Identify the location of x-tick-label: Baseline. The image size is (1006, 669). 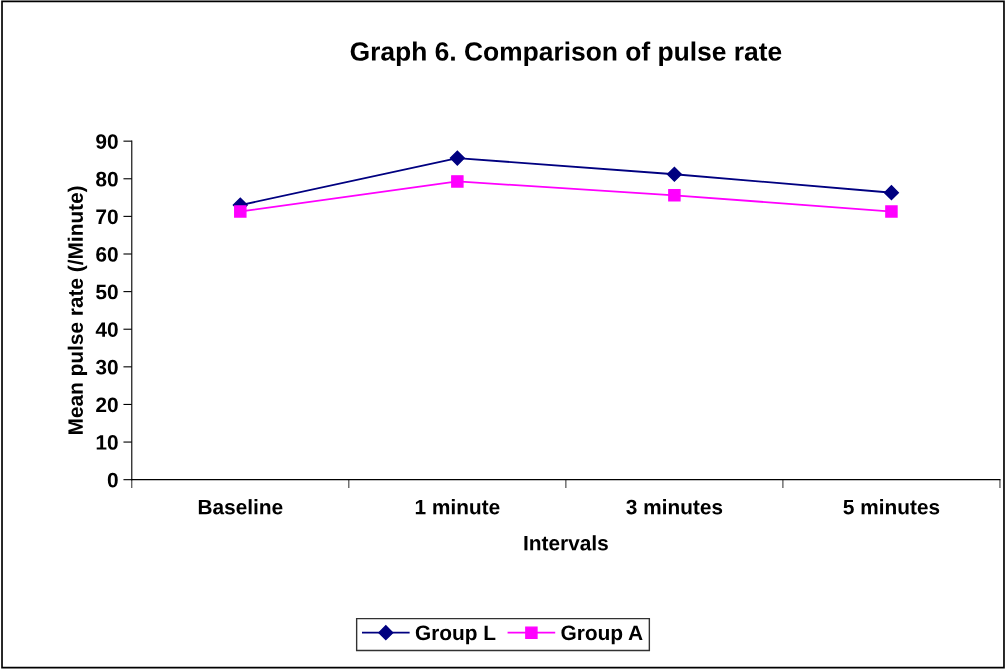
(240, 507).